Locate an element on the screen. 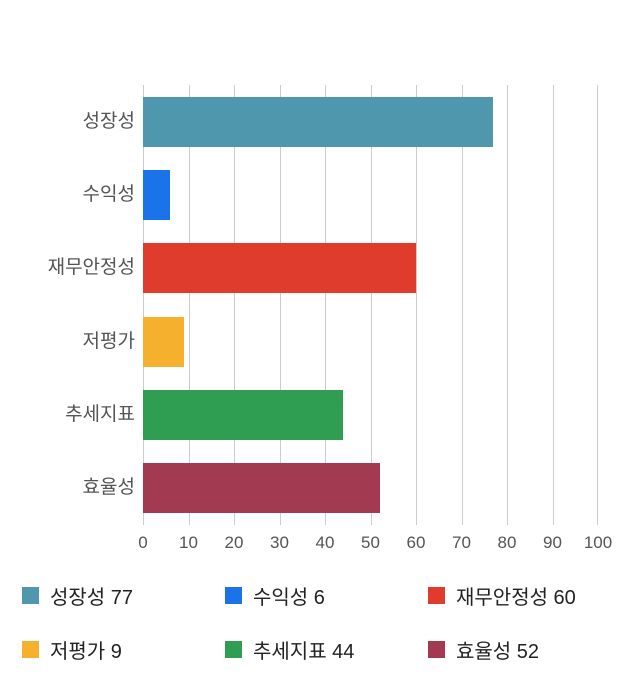 The height and width of the screenshot is (700, 640). x-tick-label: 40 is located at coordinates (325, 542).